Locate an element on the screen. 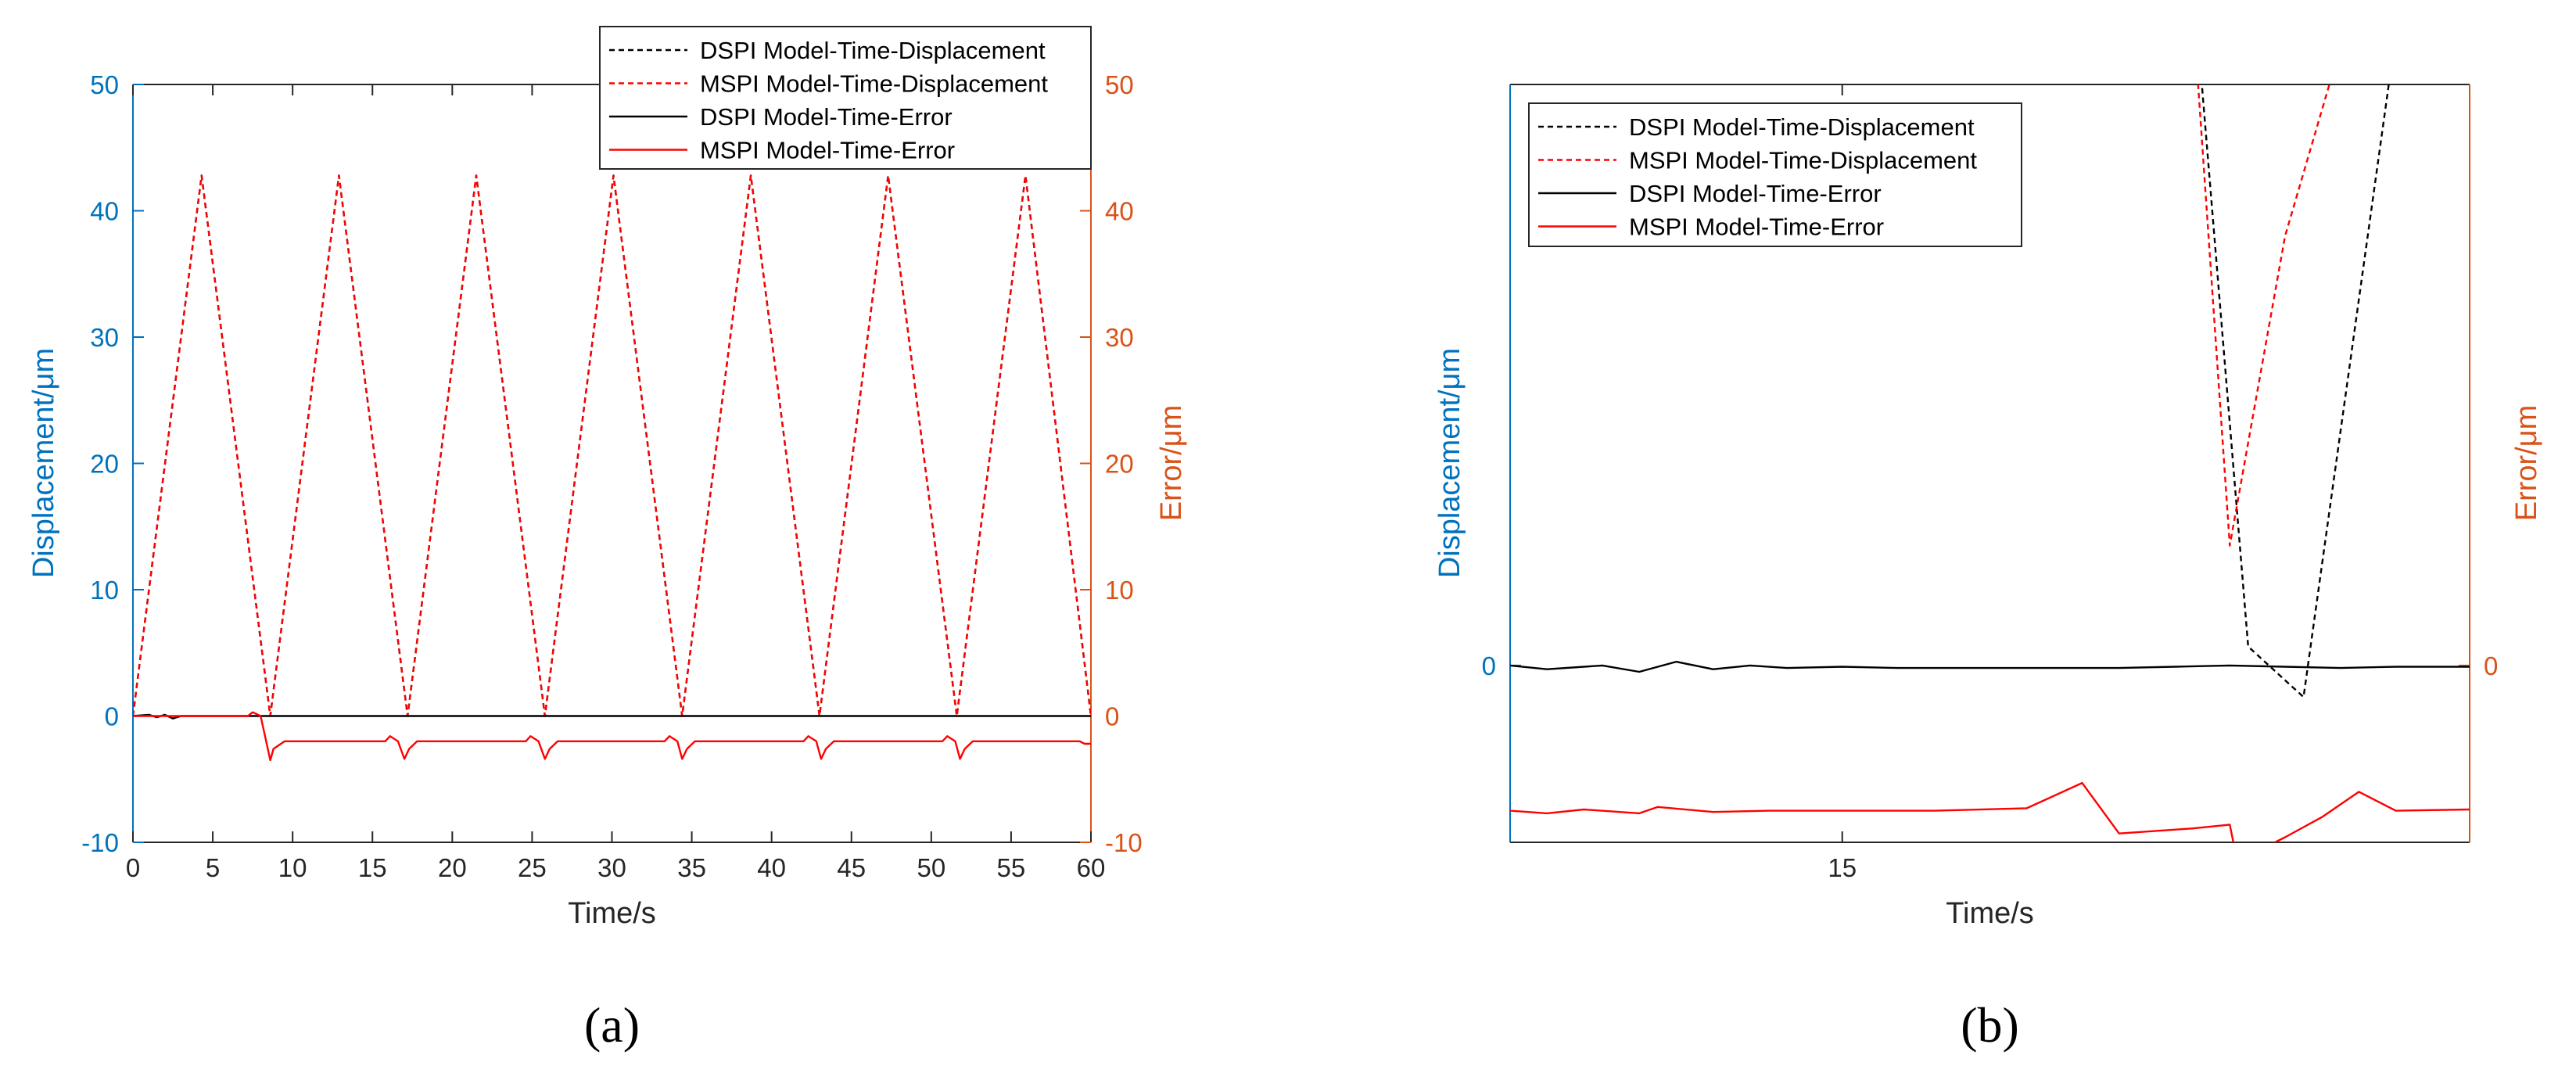 The width and height of the screenshot is (2576, 1066). y-right-tick-label: 50 is located at coordinates (1119, 84).